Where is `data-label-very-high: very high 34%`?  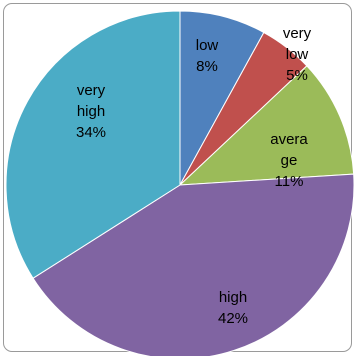
data-label-very-high: very high 34% is located at coordinates (91, 111).